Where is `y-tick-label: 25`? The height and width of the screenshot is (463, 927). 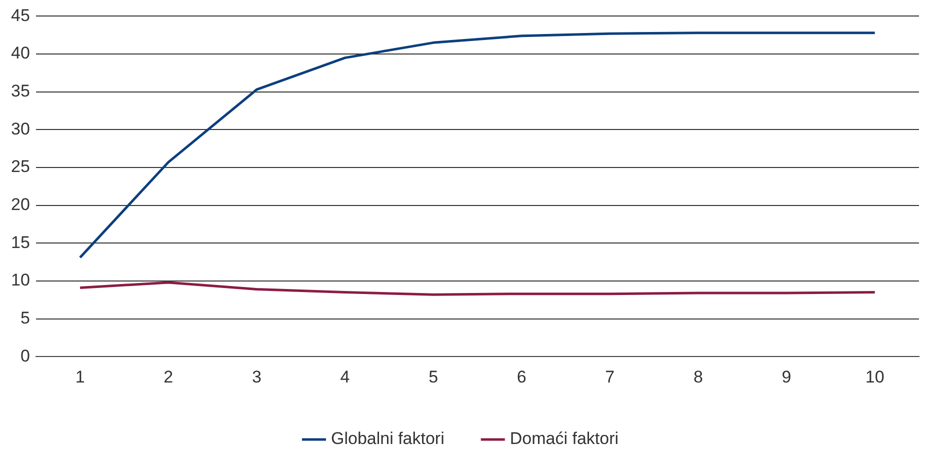 y-tick-label: 25 is located at coordinates (20, 166).